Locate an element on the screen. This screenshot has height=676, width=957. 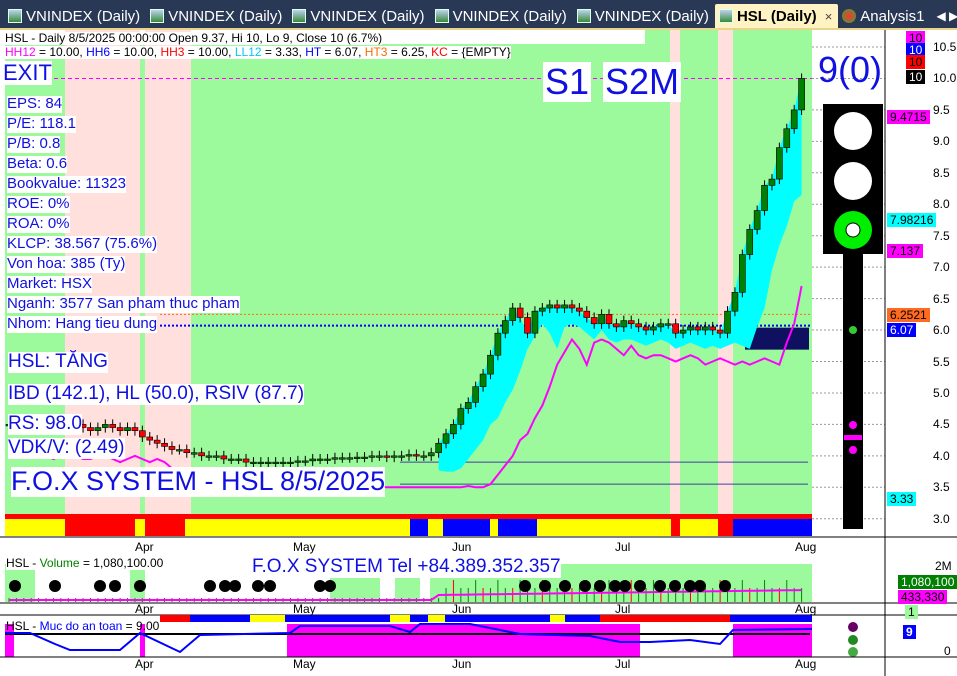
price-tag: 6.2521 is located at coordinates (908, 315).